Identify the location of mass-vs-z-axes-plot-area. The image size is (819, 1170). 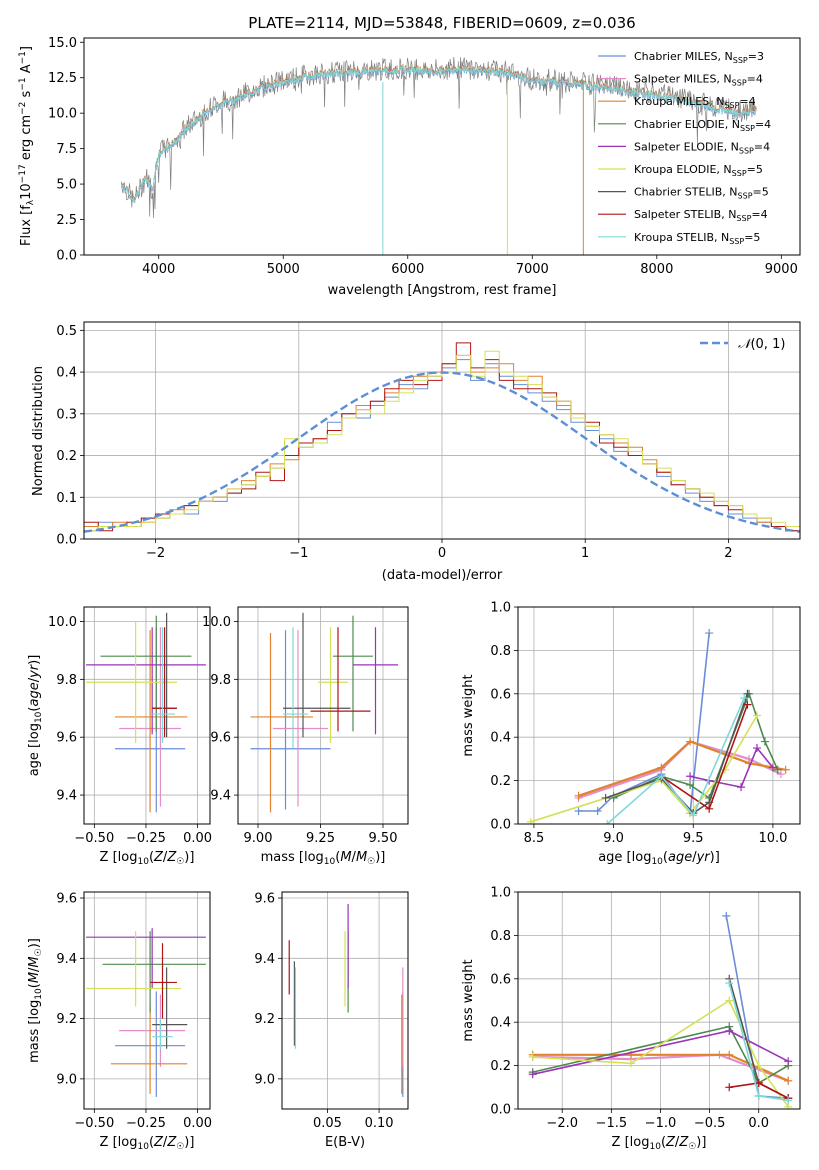
(146, 1012).